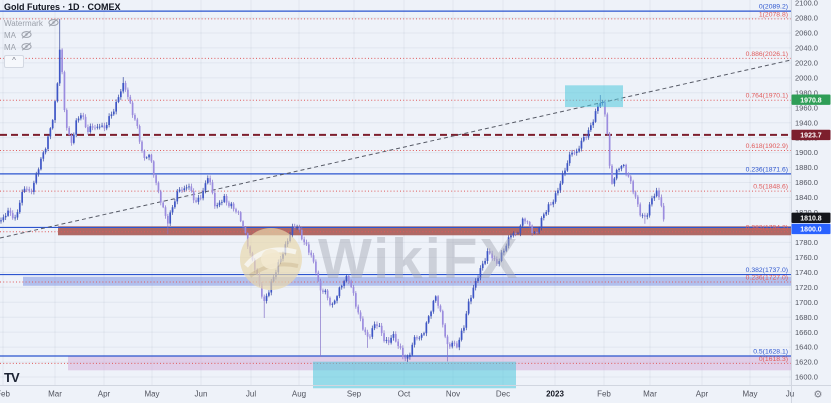 The height and width of the screenshot is (403, 831). I want to click on symbol-title: Gold Futures · 1D · COMEX, so click(62, 7).